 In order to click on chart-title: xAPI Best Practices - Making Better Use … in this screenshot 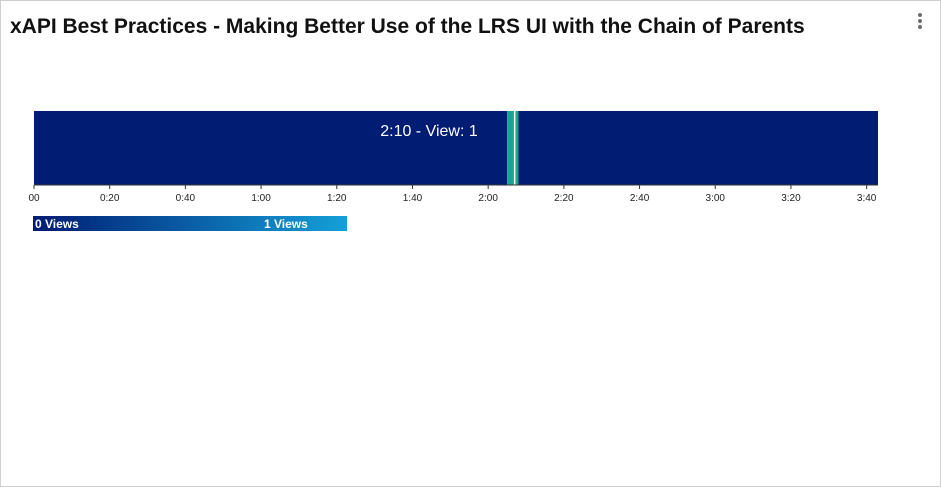, I will do `click(407, 26)`.